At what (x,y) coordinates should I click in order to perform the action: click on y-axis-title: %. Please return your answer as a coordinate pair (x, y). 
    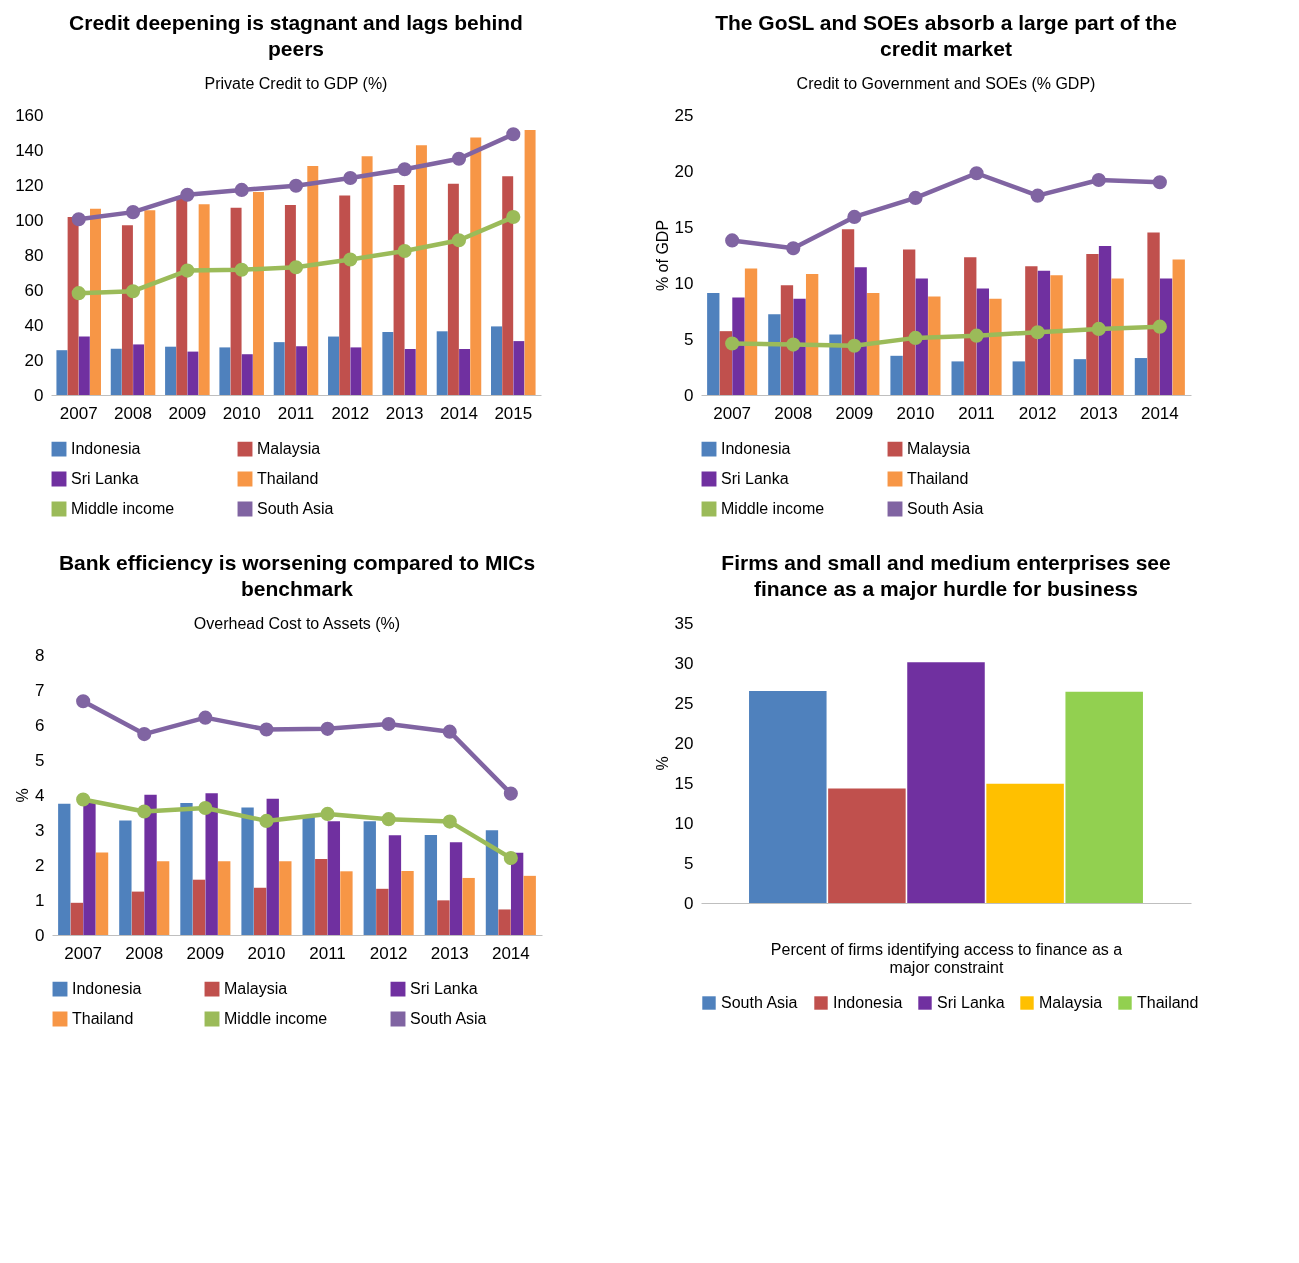
    Looking at the image, I should click on (662, 763).